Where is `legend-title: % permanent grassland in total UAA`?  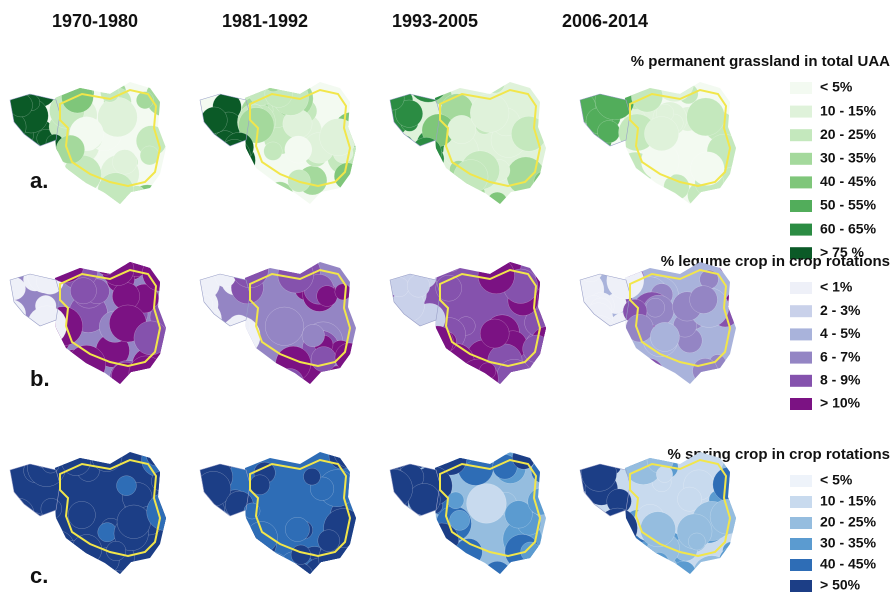 legend-title: % permanent grassland in total UAA is located at coordinates (760, 61).